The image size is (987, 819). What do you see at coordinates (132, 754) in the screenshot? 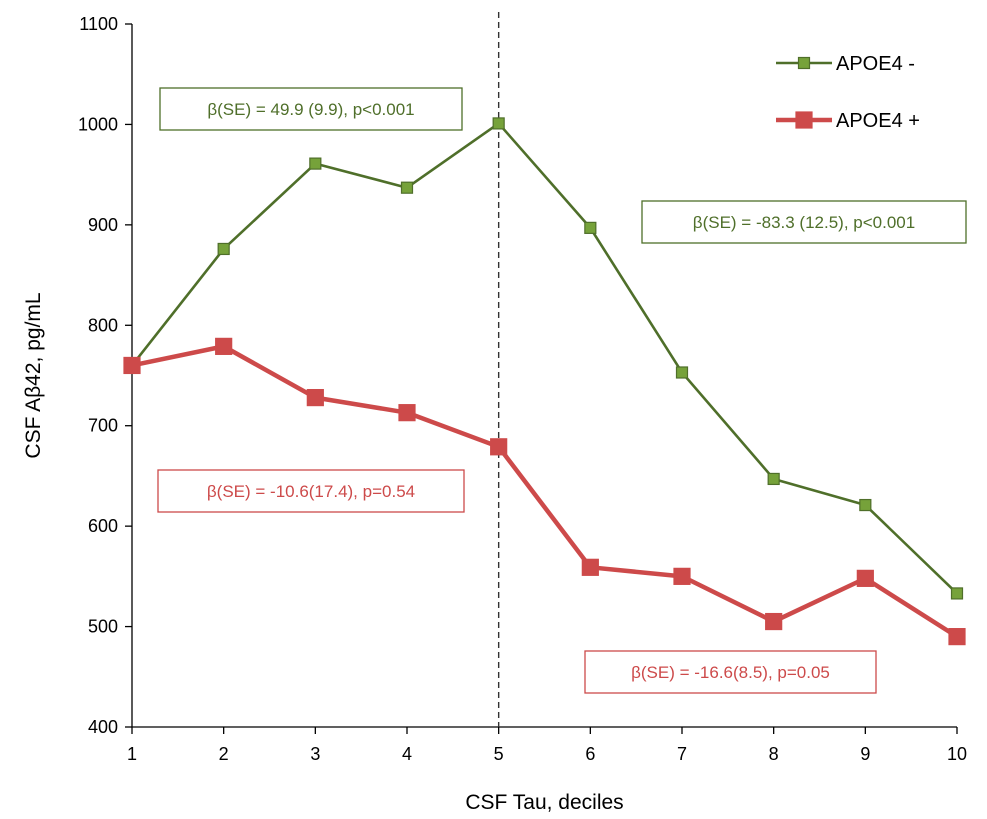
I see `x-tick-label: 1` at bounding box center [132, 754].